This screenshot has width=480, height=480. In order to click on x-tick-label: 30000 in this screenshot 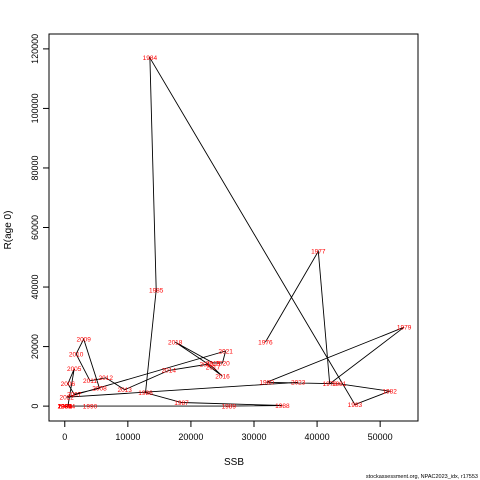, I will do `click(253, 437)`.